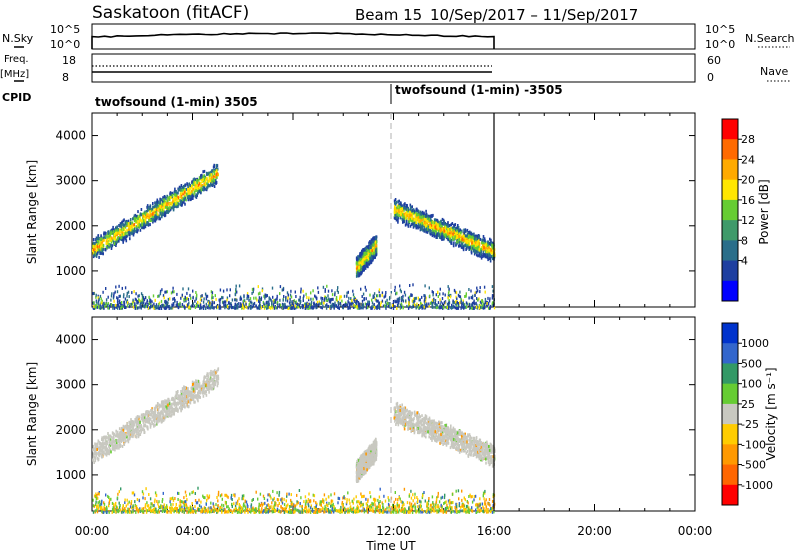 This screenshot has width=800, height=558. I want to click on cpid-segment-2: twofsound (1-min) -3505, so click(479, 90).